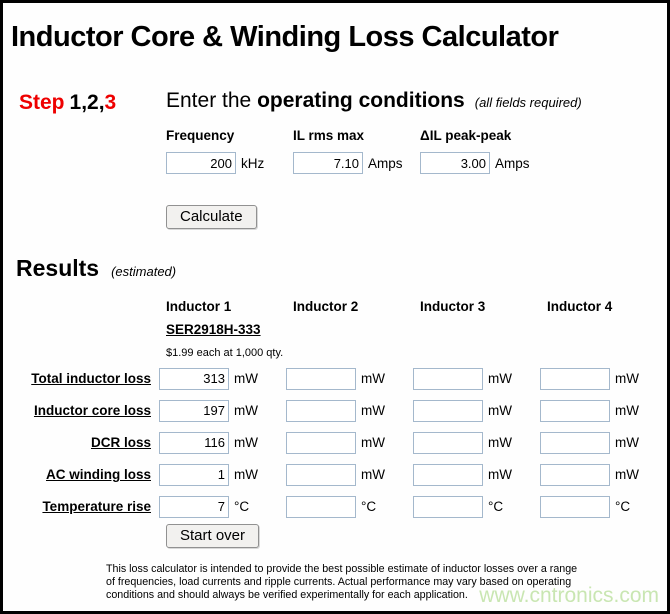 This screenshot has height=614, width=670. I want to click on table-row-total-loss: Total inductor loss mW mW mW mW, so click(335, 378).